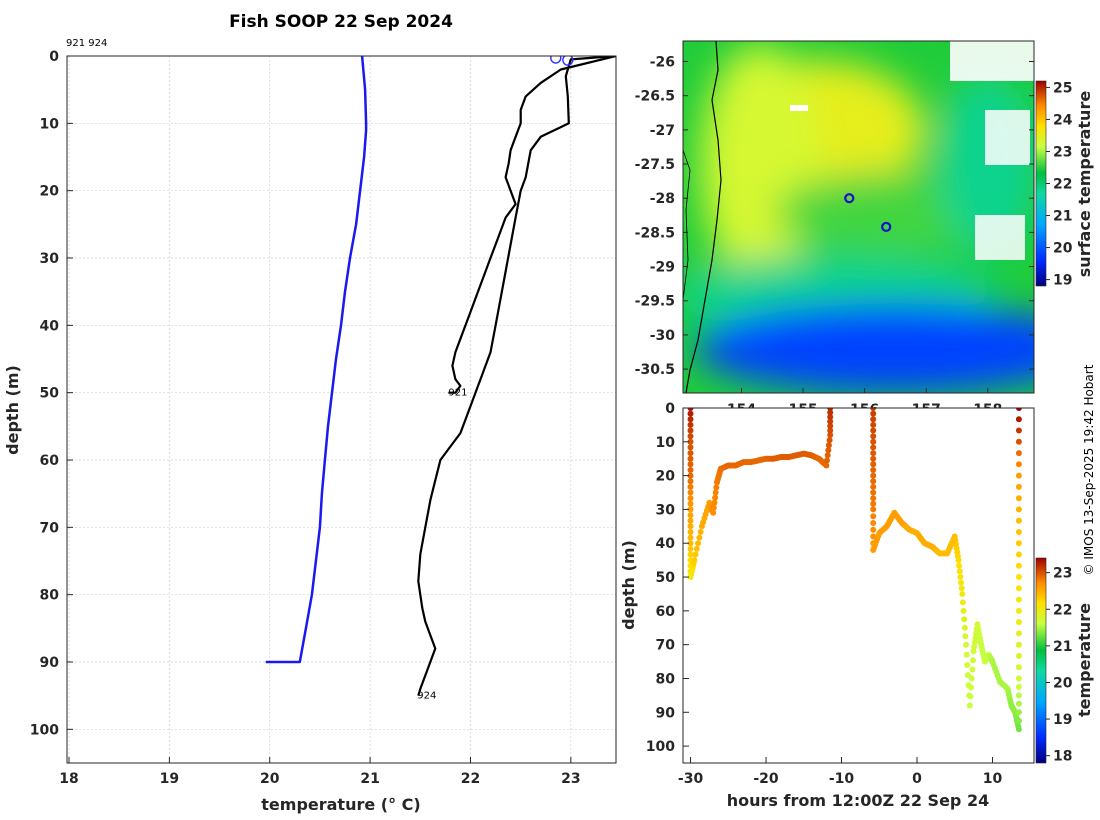 The width and height of the screenshot is (1100, 820). Describe the element at coordinates (1059, 665) in the screenshot. I see `temp-colorbar-ticks: 18 19 20 21 22 23` at that location.